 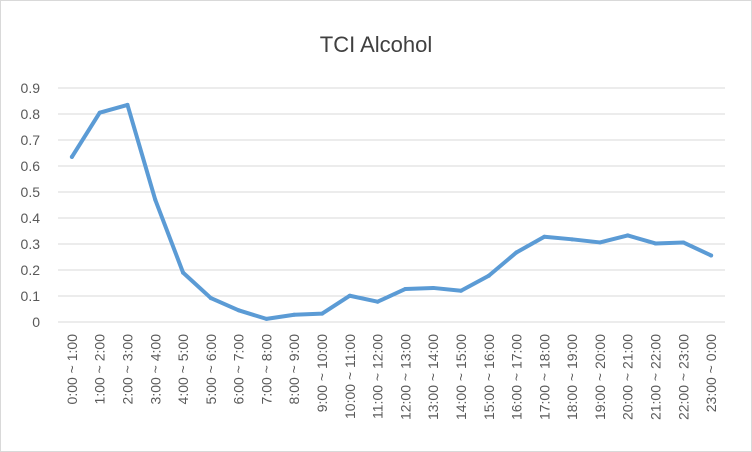 What do you see at coordinates (239, 369) in the screenshot?
I see `x-tick-label: 6:00 ~ 7:00` at bounding box center [239, 369].